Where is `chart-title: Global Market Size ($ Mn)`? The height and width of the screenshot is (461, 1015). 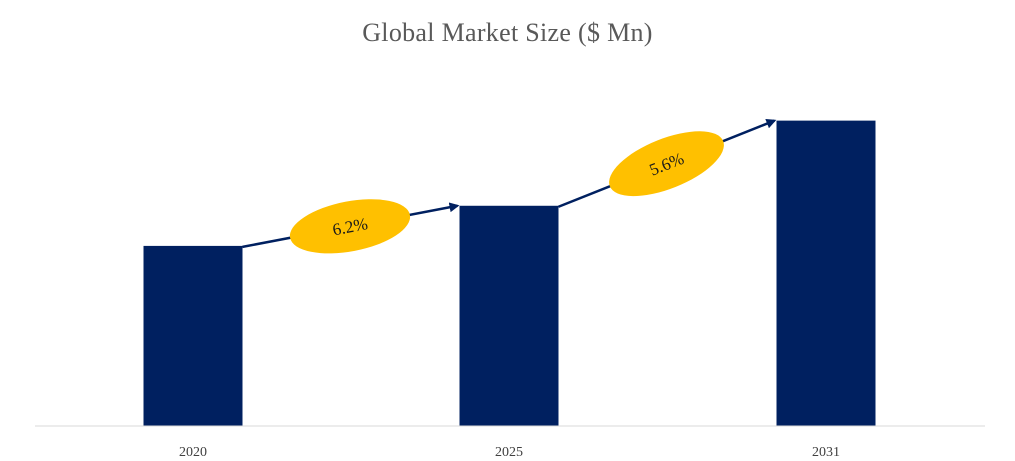 chart-title: Global Market Size ($ Mn) is located at coordinates (507, 32).